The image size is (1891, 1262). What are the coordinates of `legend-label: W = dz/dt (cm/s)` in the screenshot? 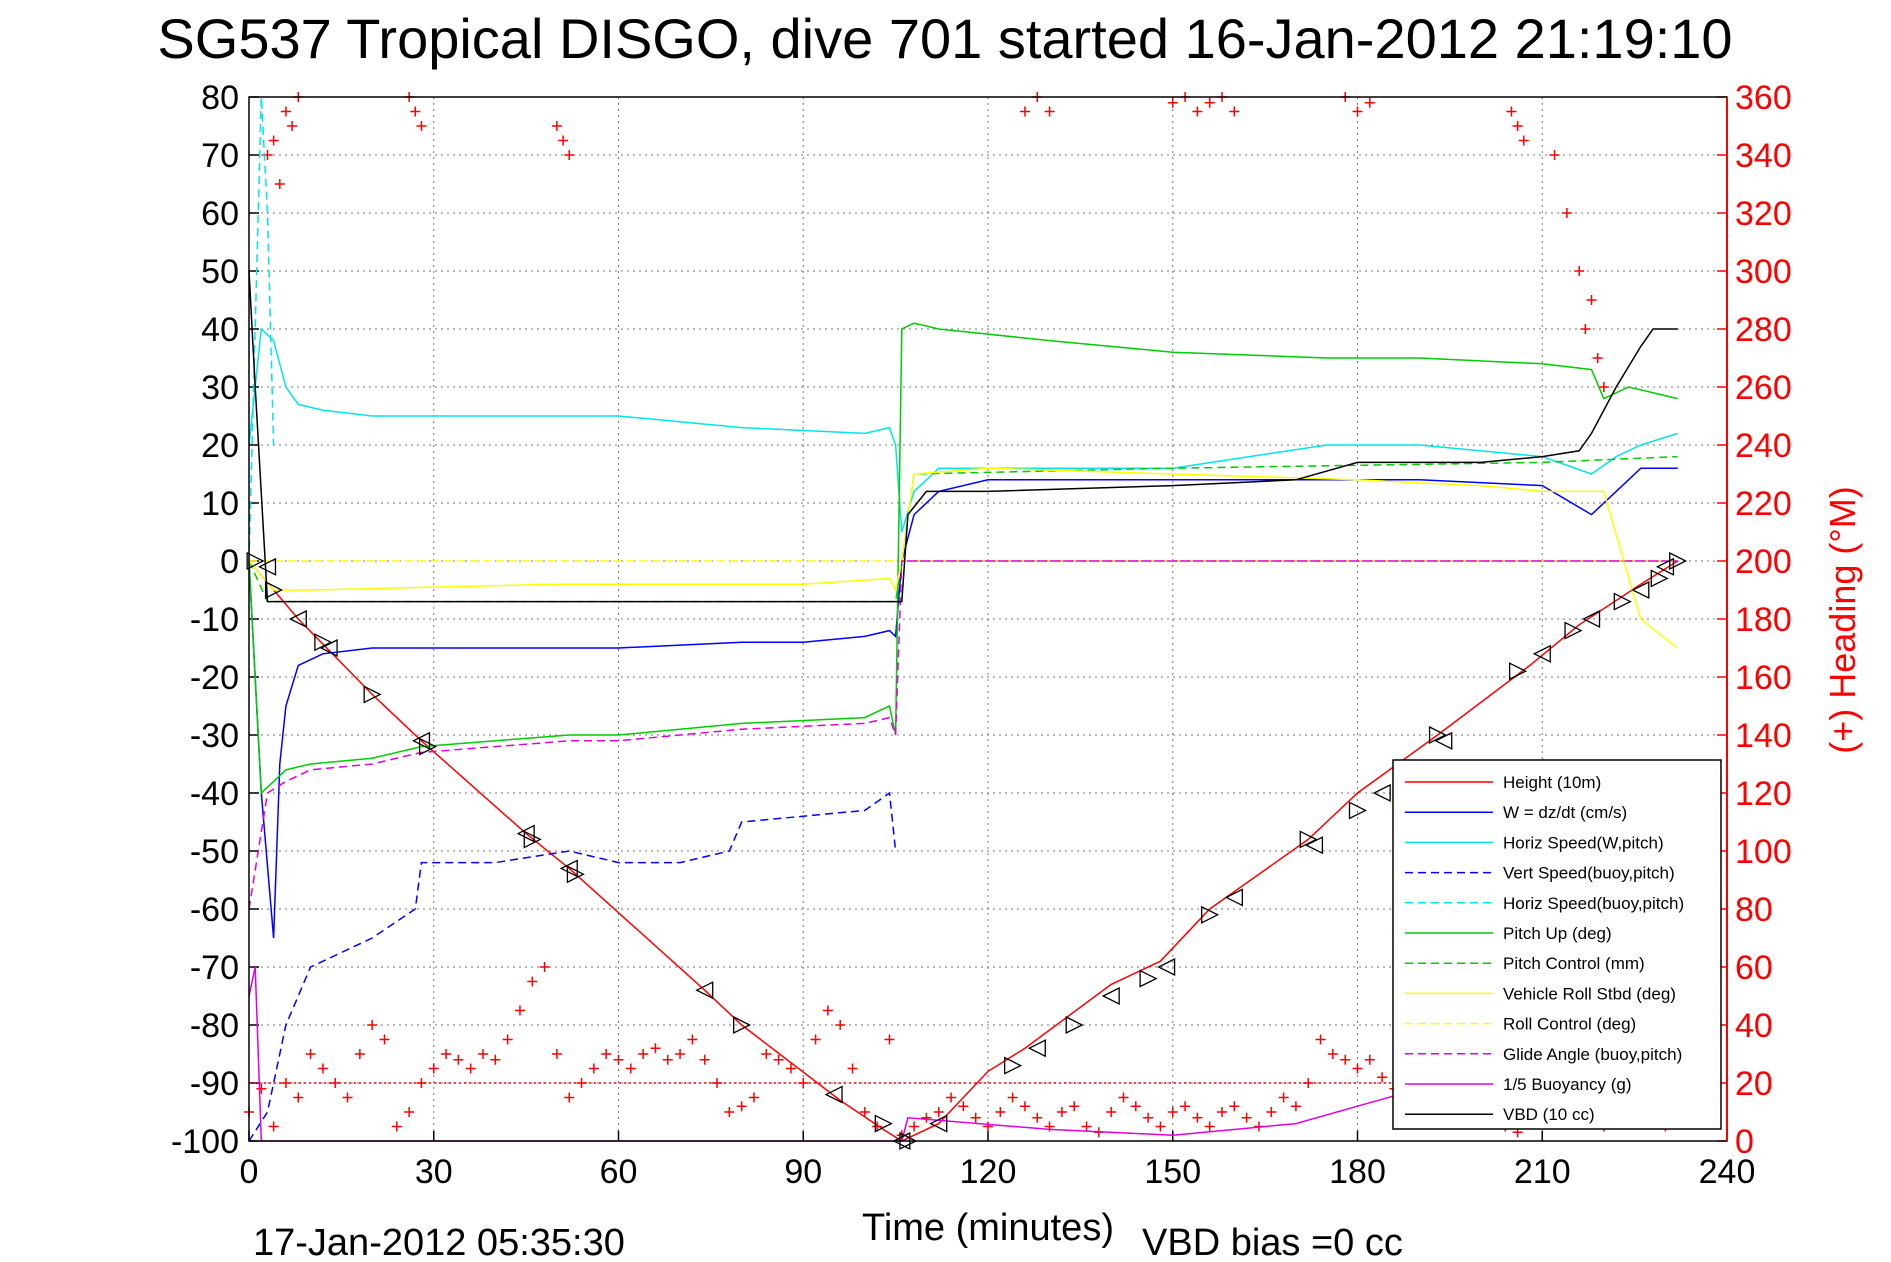 It's located at (1565, 812).